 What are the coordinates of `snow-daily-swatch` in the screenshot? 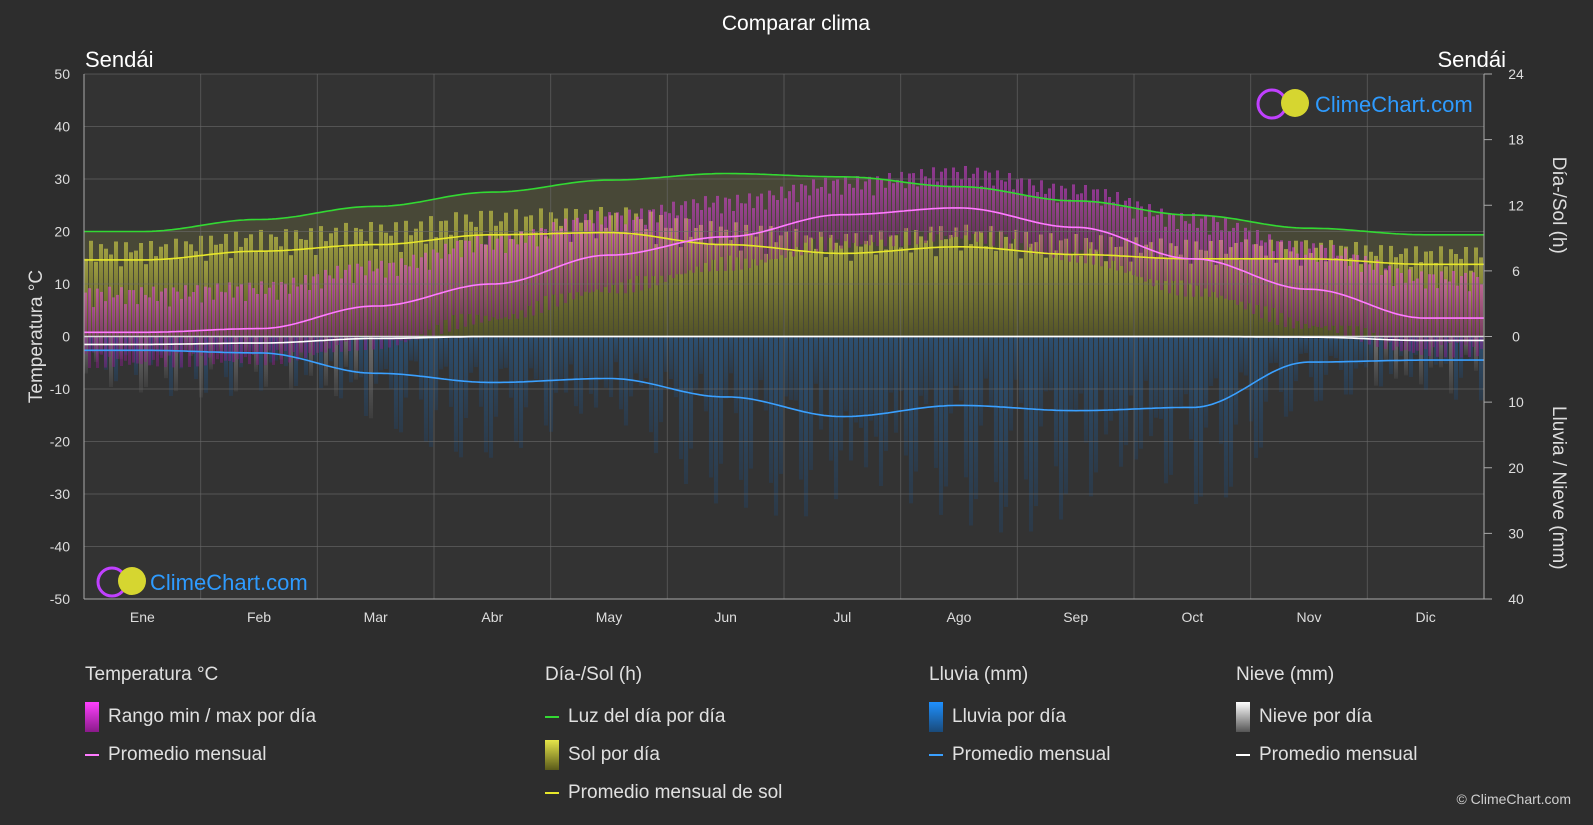 It's located at (1243, 717).